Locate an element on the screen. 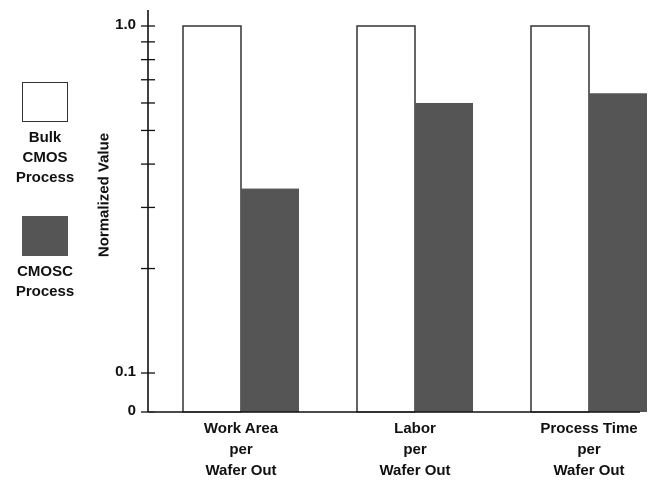 The height and width of the screenshot is (481, 650). legend-label-bulk-cmos: Bulk CMOS Process is located at coordinates (45, 157).